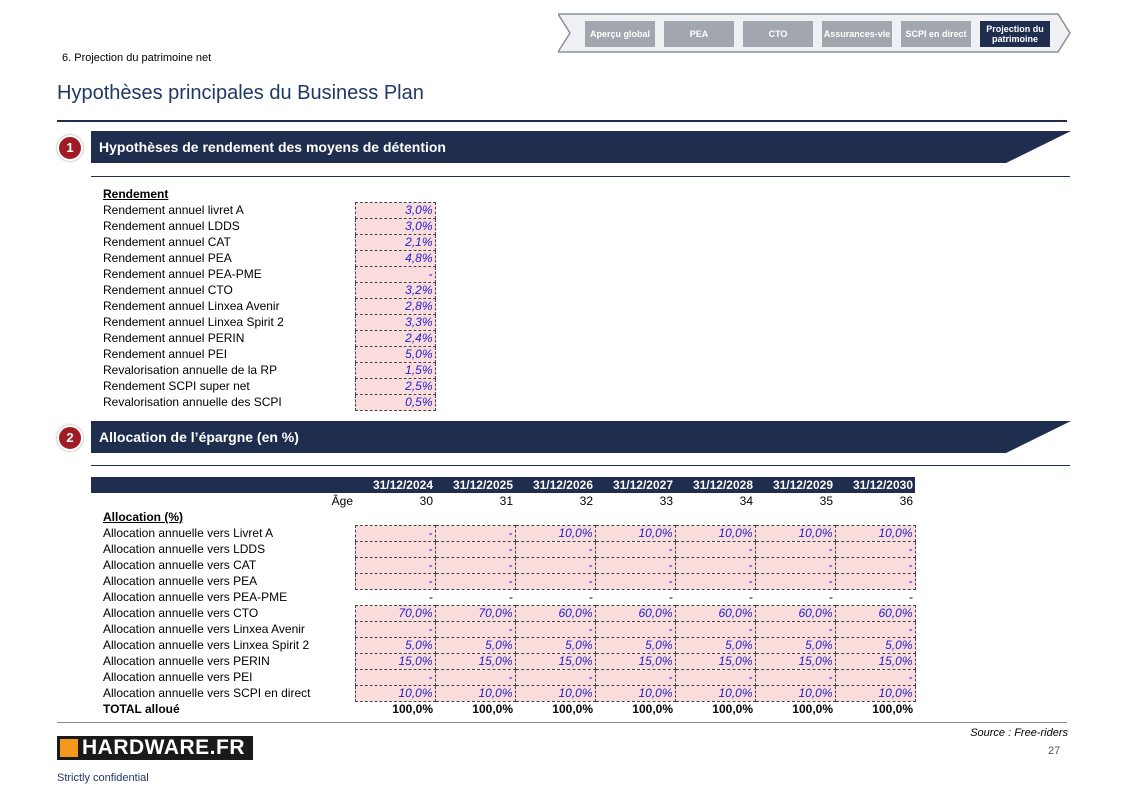  What do you see at coordinates (103, 778) in the screenshot?
I see `confidential: Strictly confidential` at bounding box center [103, 778].